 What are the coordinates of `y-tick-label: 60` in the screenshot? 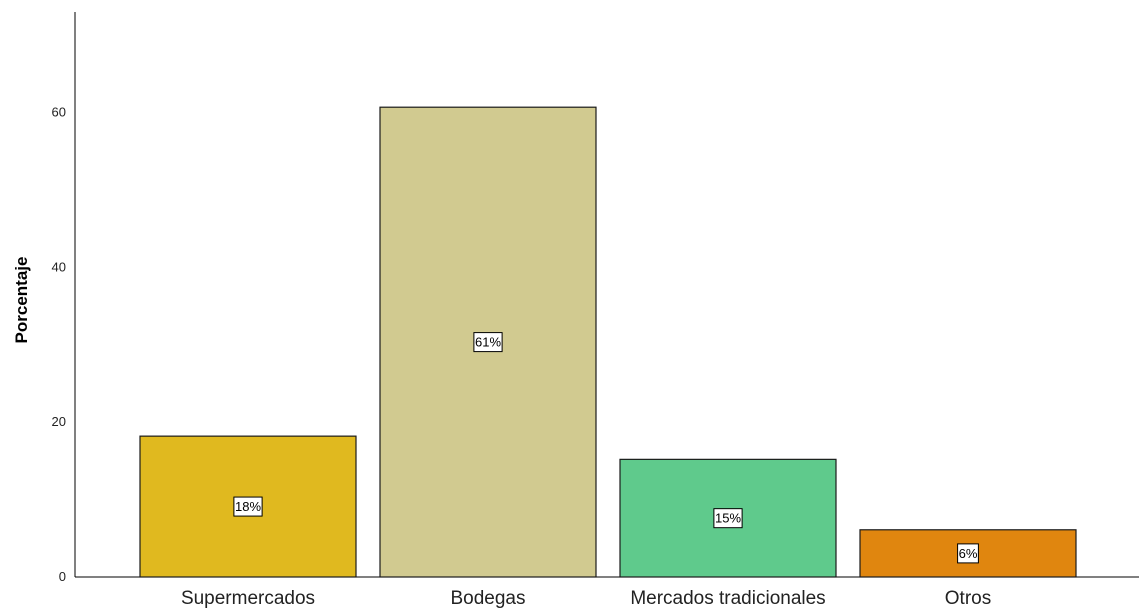 It's located at (59, 112).